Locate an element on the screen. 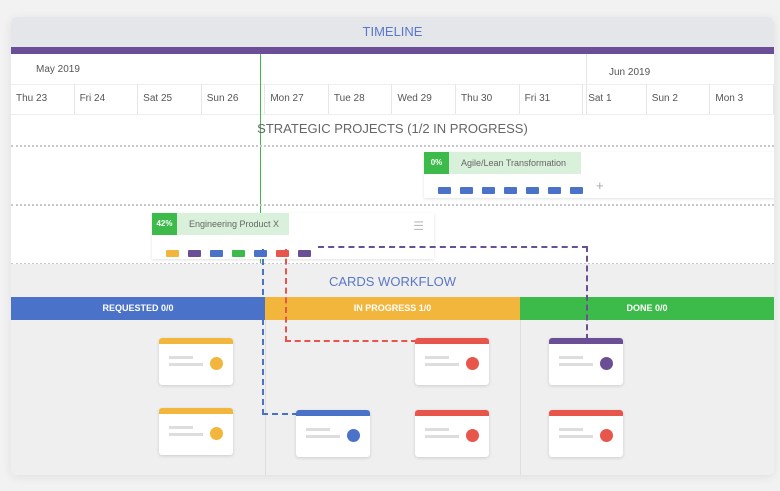 The height and width of the screenshot is (491, 780). column-requested: REQUESTED 0/0 is located at coordinates (138, 308).